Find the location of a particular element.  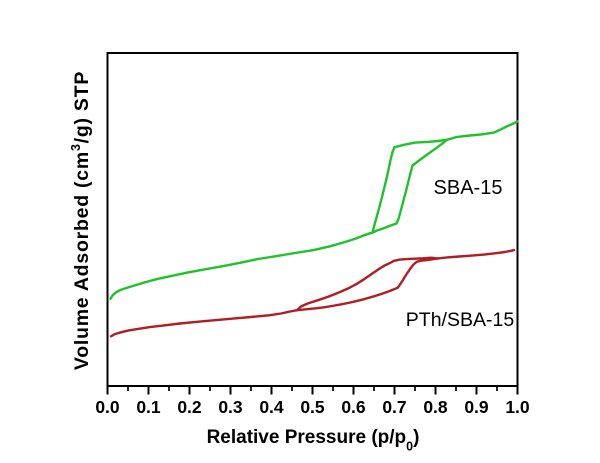

svg-text: 0.6 is located at coordinates (353, 407).